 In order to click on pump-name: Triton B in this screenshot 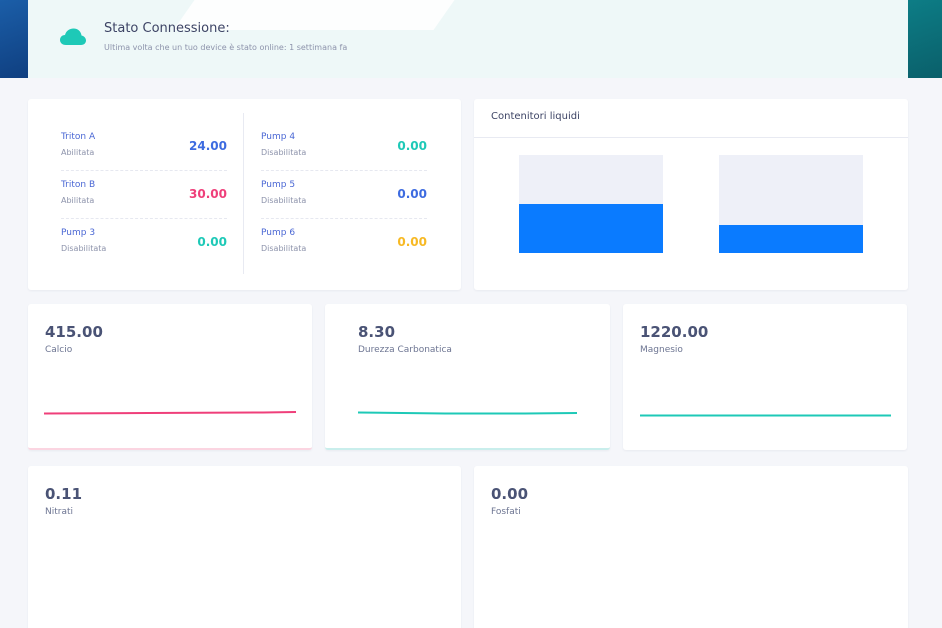, I will do `click(78, 185)`.